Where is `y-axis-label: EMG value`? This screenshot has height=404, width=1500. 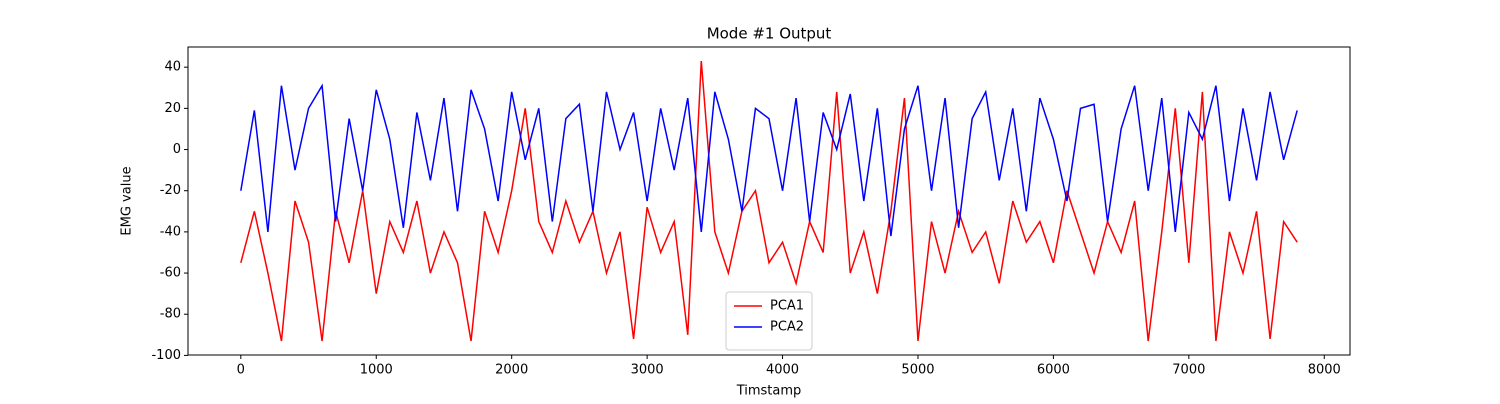 y-axis-label: EMG value is located at coordinates (127, 200).